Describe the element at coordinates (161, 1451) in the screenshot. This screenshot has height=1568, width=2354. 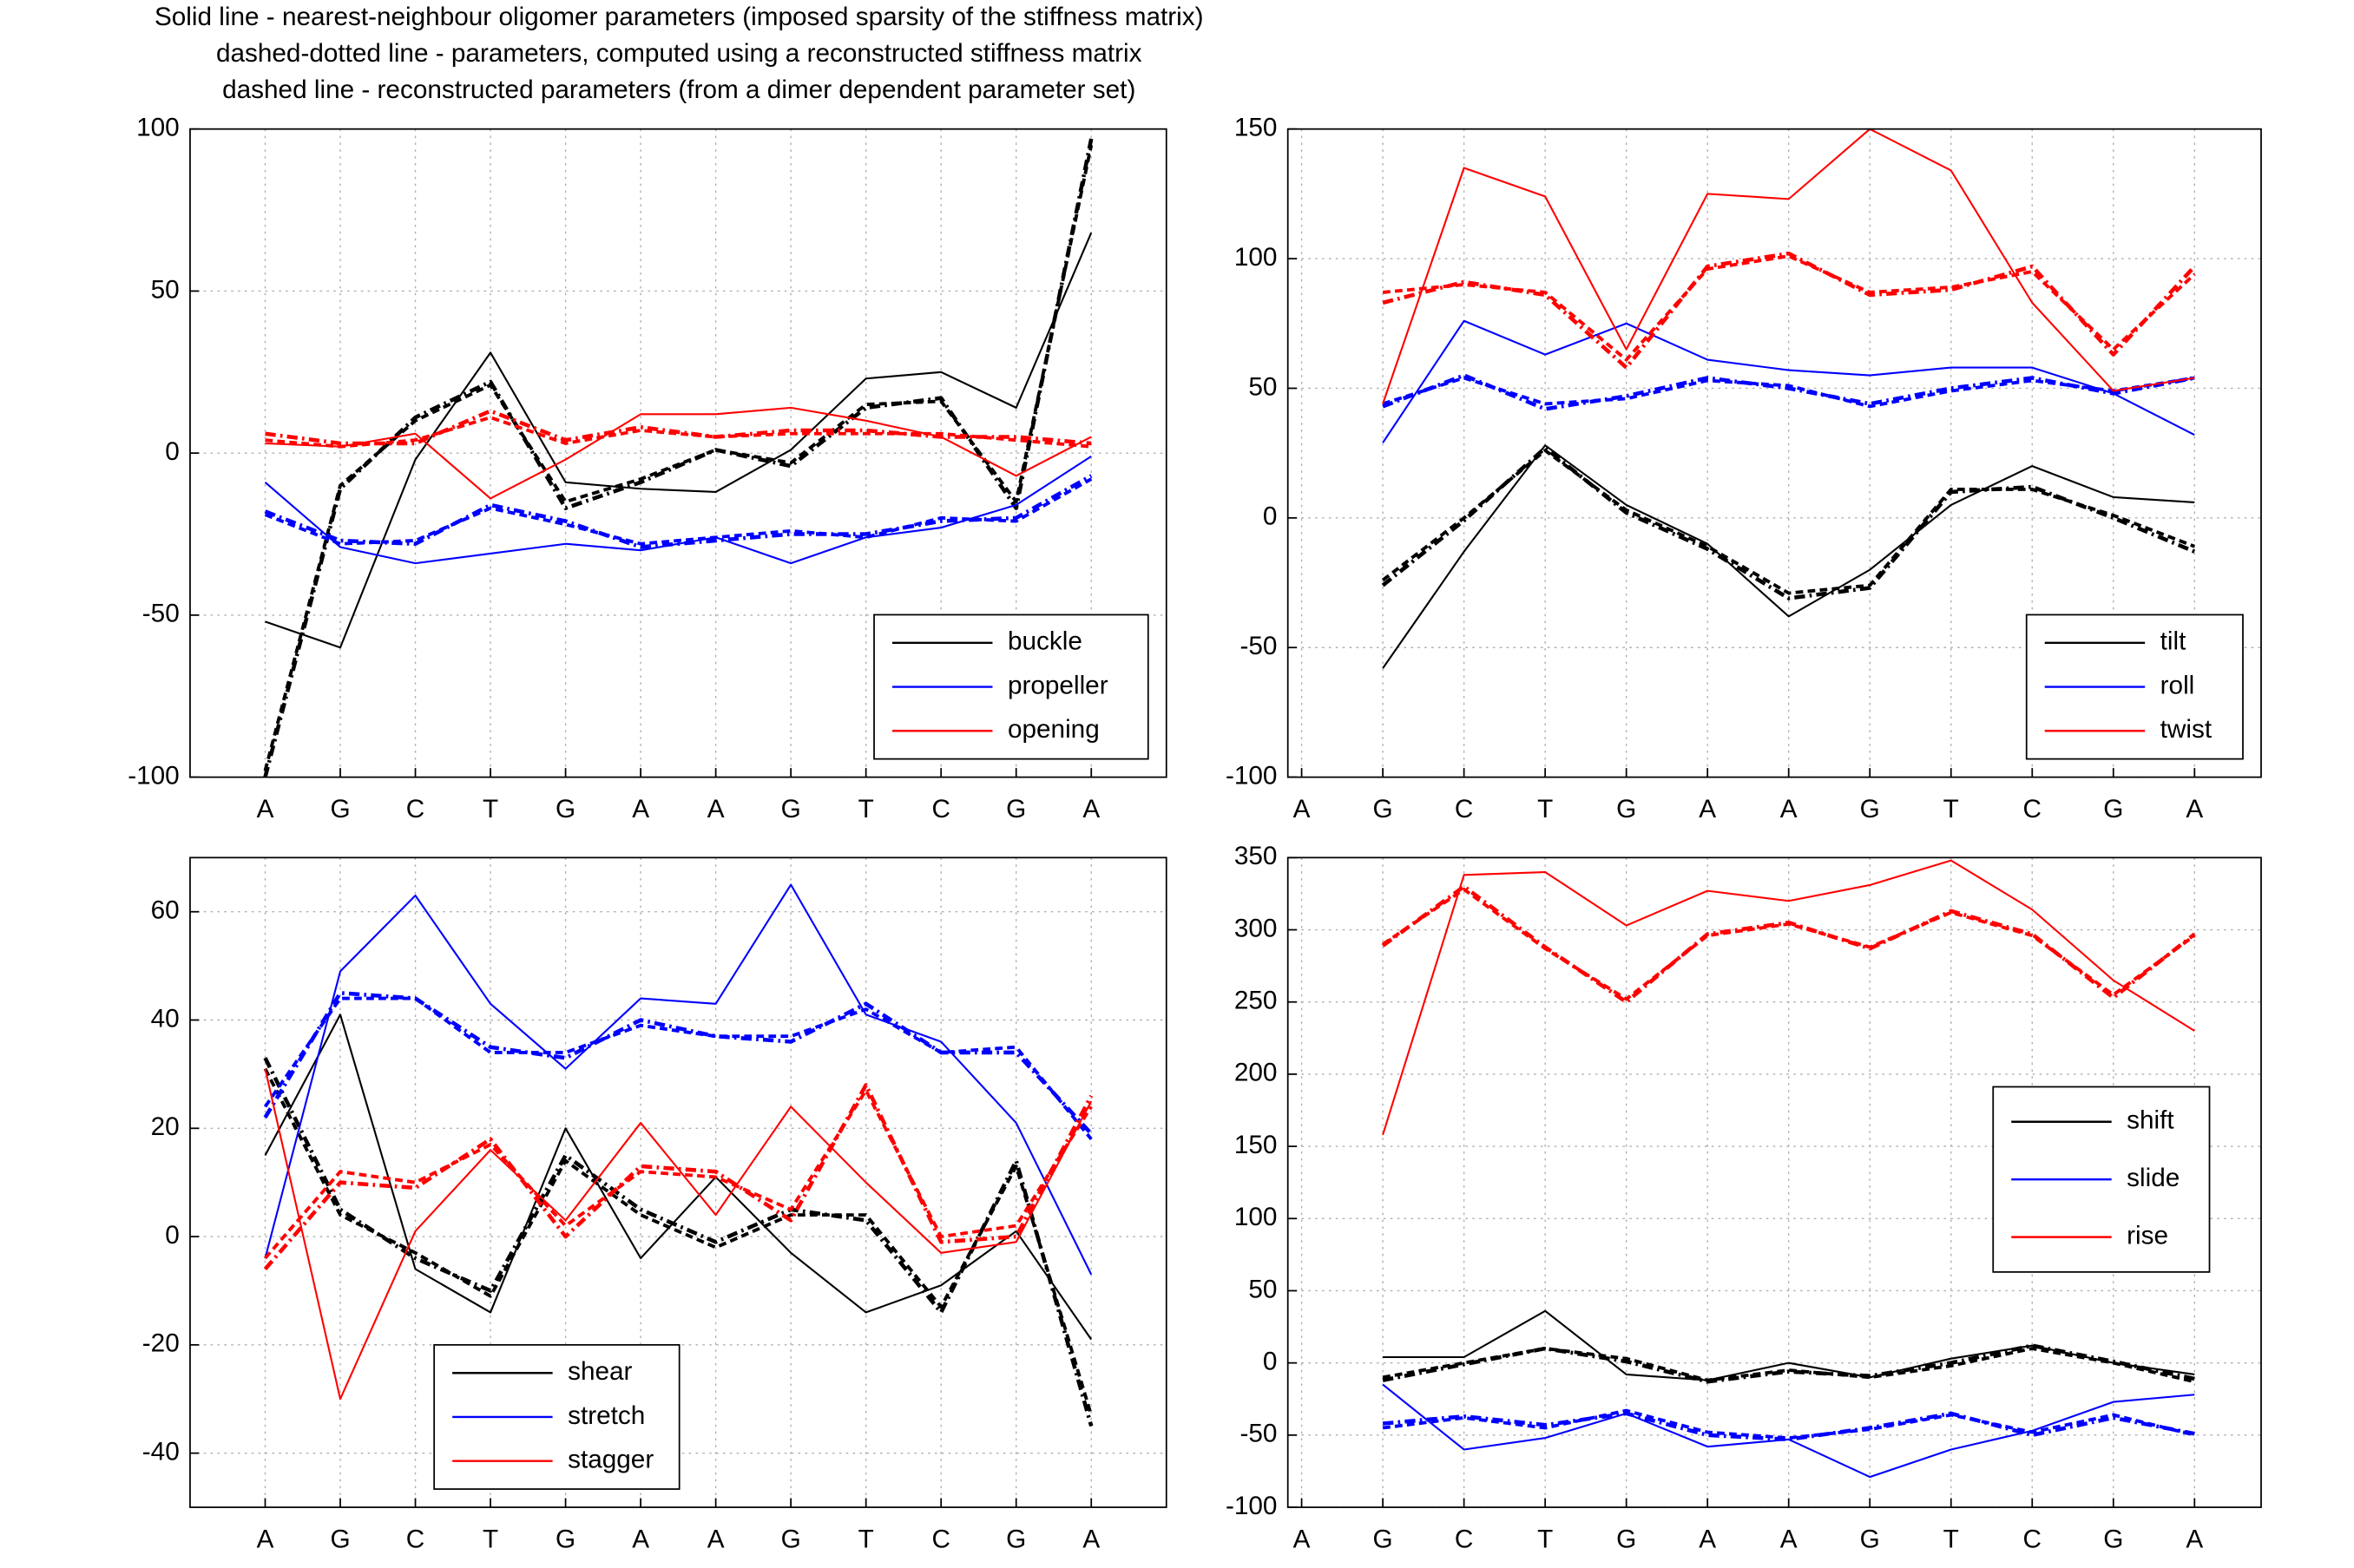
I see `y-tick-label: -40` at that location.